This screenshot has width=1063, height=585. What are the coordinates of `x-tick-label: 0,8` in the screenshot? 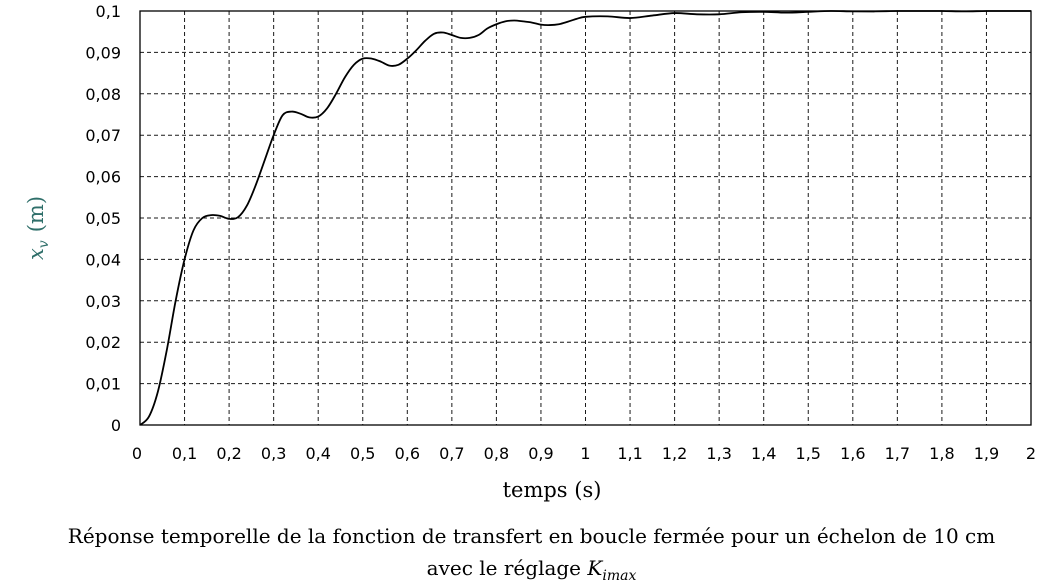 It's located at (496, 453).